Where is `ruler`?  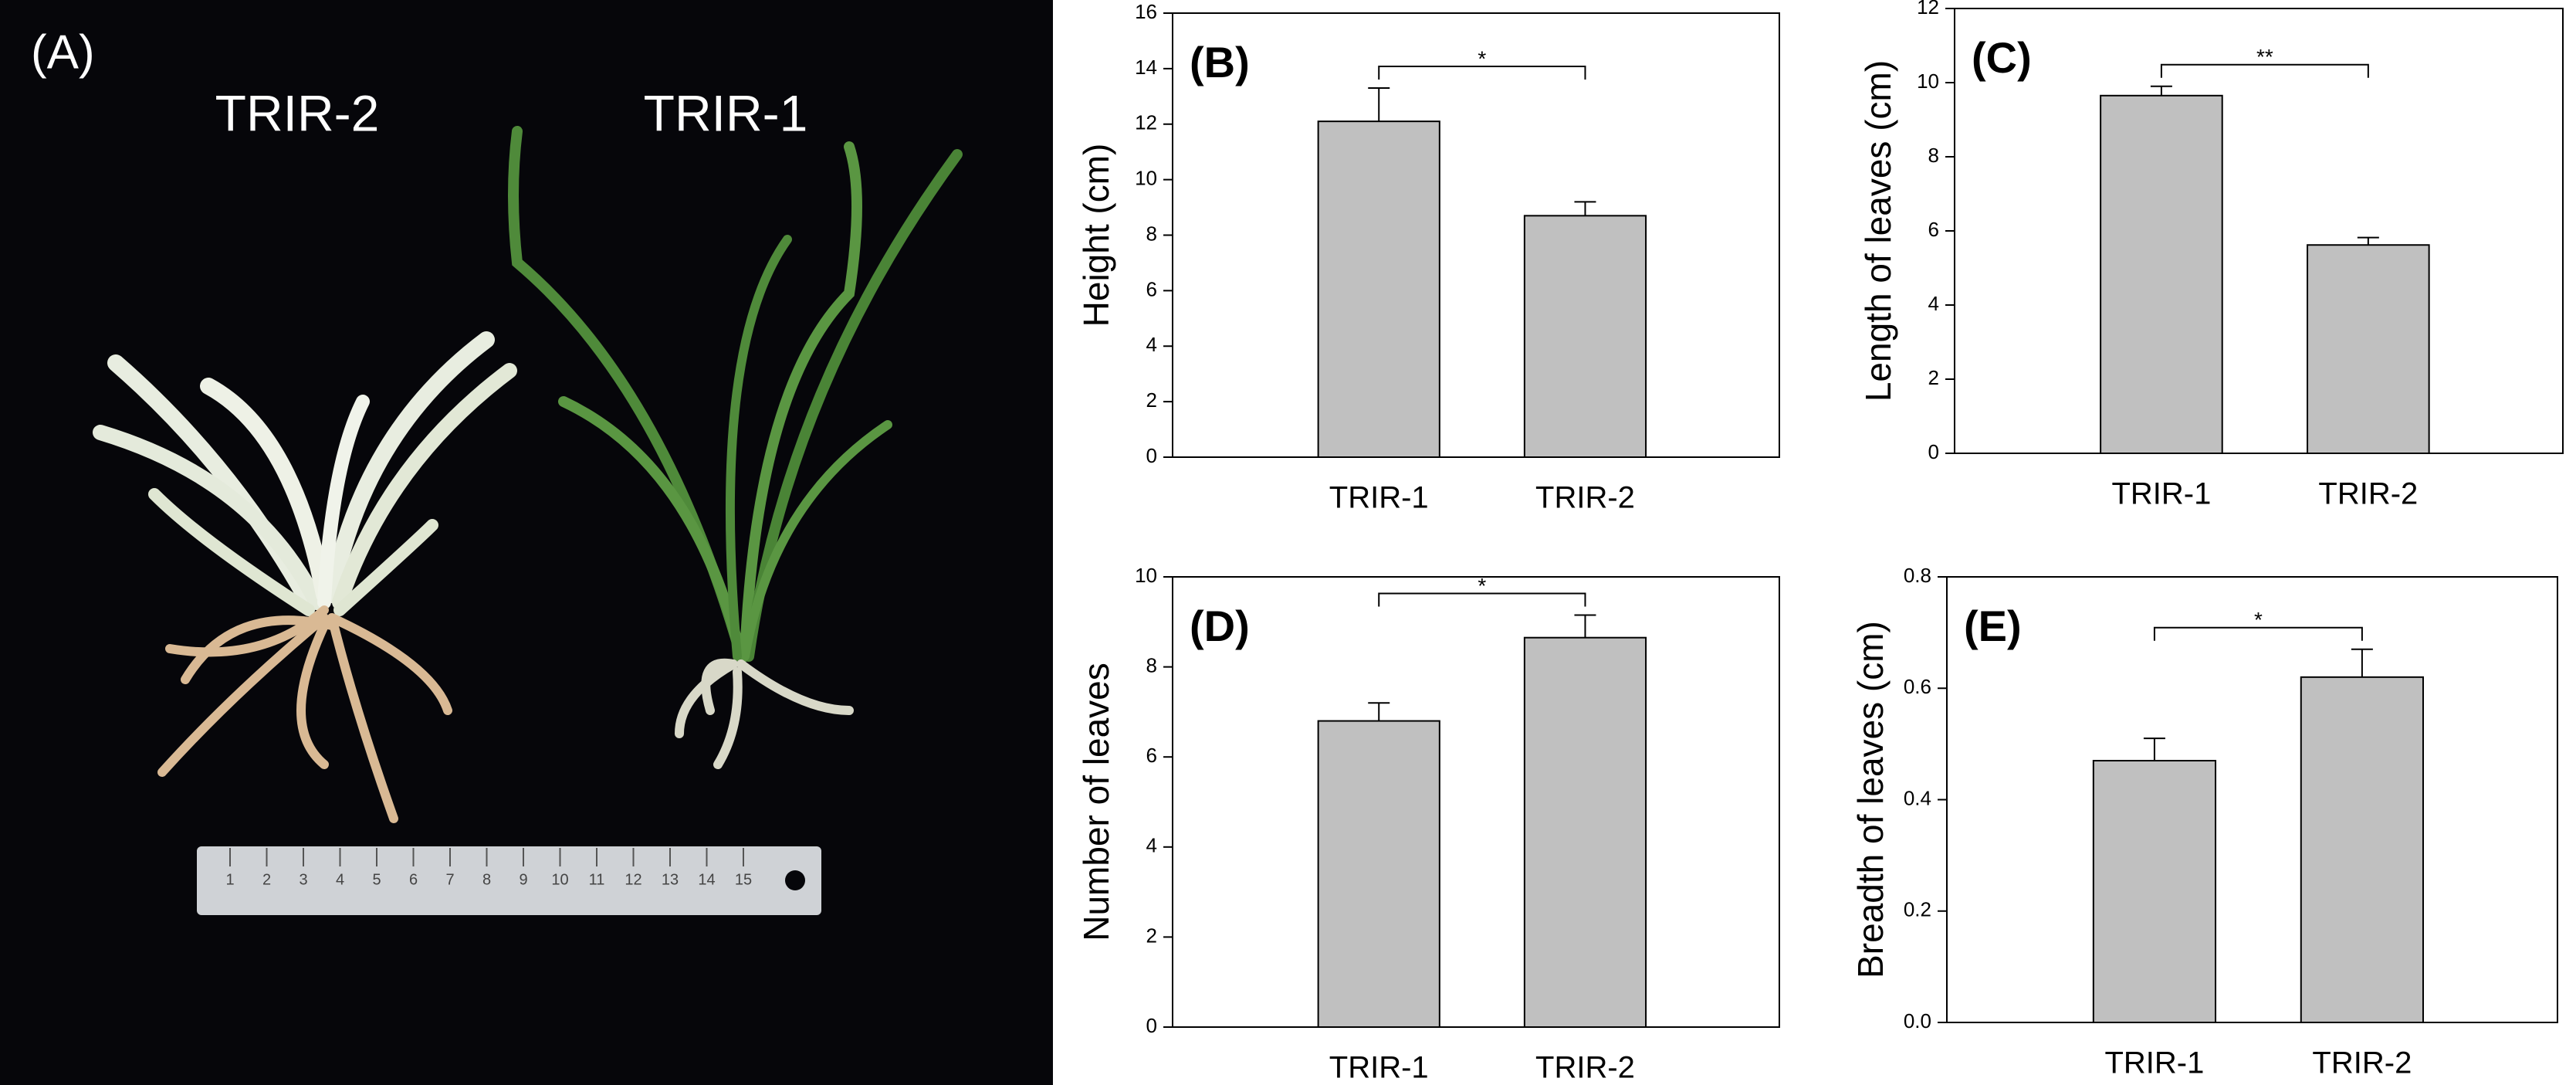 ruler is located at coordinates (509, 880).